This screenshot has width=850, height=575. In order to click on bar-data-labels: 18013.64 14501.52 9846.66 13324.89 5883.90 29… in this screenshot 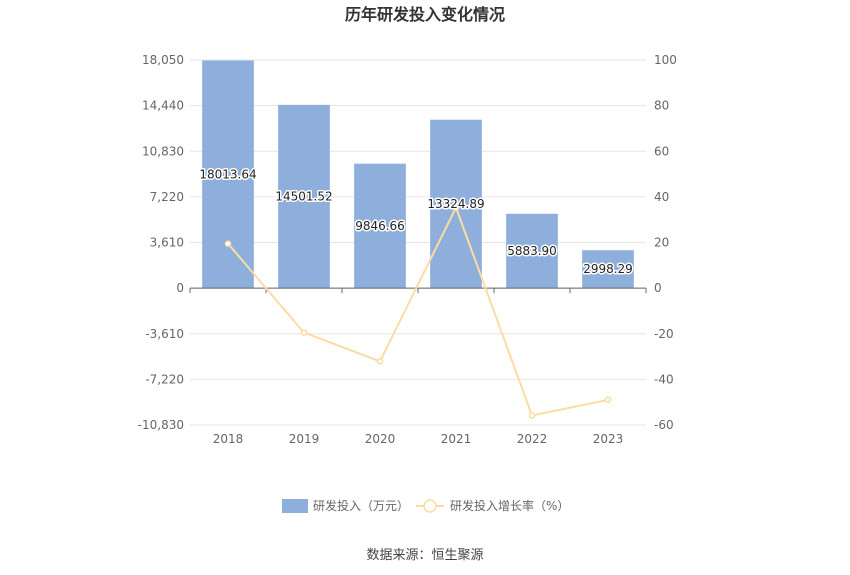, I will do `click(416, 222)`.